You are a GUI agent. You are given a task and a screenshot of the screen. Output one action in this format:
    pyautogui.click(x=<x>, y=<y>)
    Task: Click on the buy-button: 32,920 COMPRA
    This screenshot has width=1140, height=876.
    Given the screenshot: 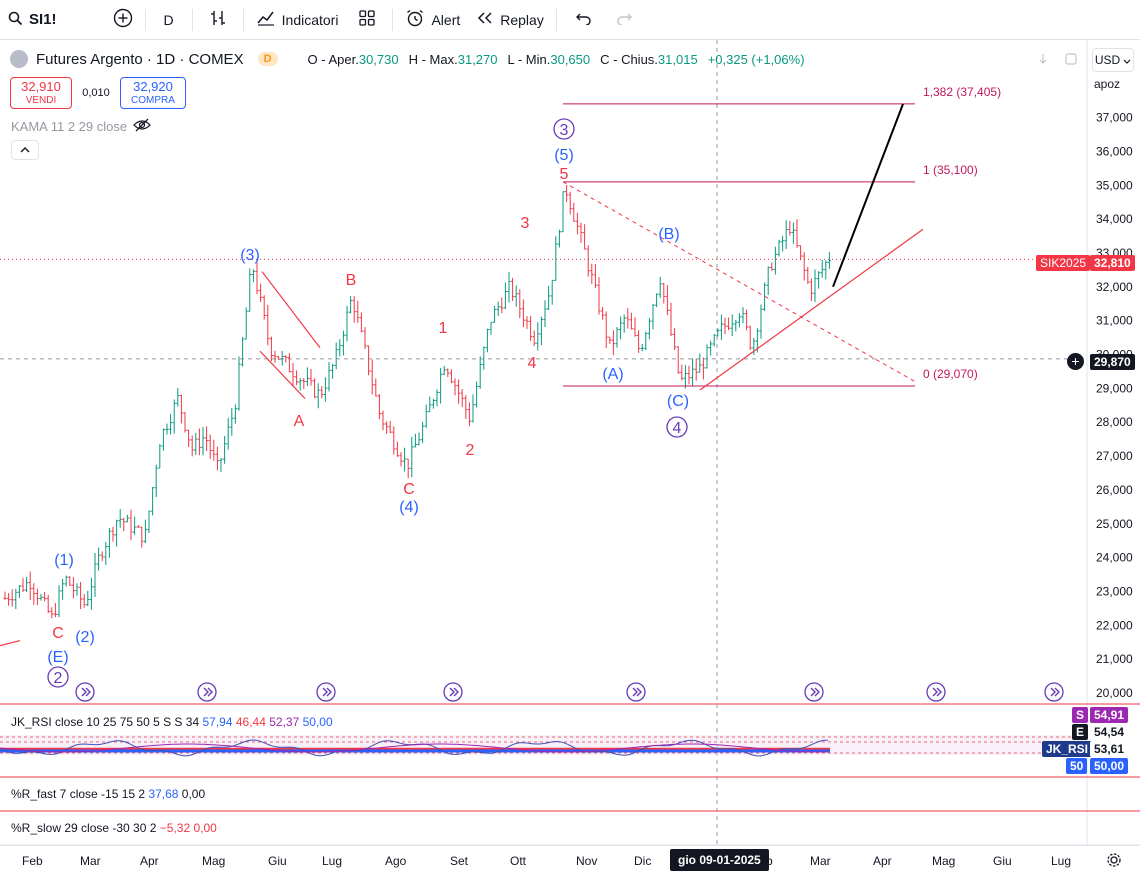 What is the action you would take?
    pyautogui.click(x=153, y=93)
    